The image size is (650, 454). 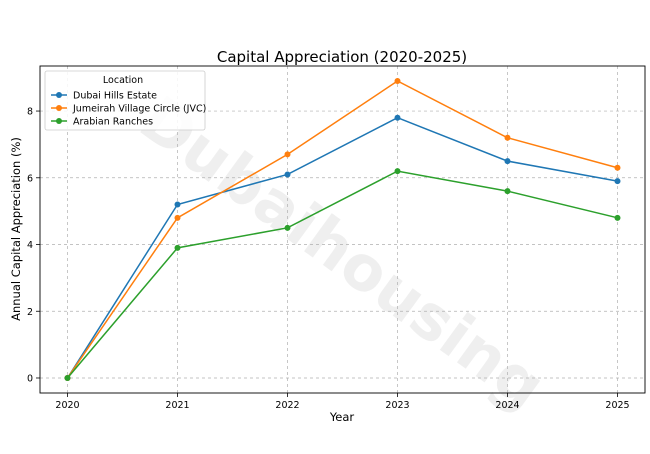 I want to click on chart-title: Capital Appreciation (2020-2025), so click(x=342, y=57).